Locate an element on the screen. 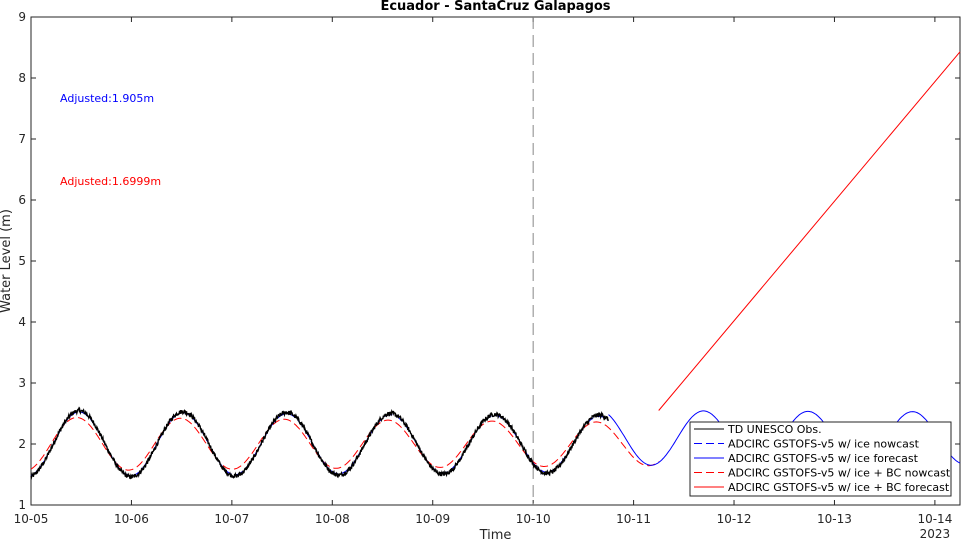  legend-label-1: ADCIRC GSTOFS-v5 w/ ice nowcast is located at coordinates (824, 444).